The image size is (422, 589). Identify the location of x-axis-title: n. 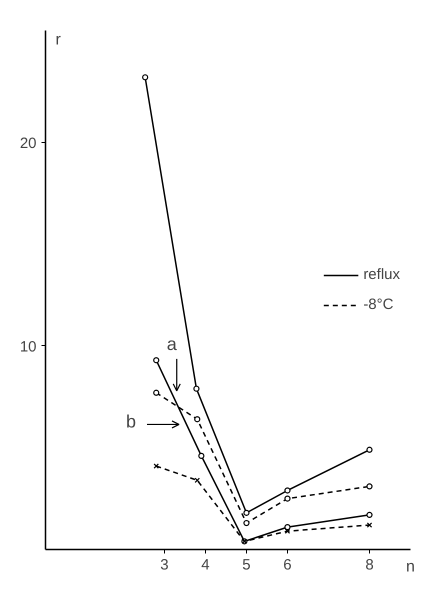
(410, 567).